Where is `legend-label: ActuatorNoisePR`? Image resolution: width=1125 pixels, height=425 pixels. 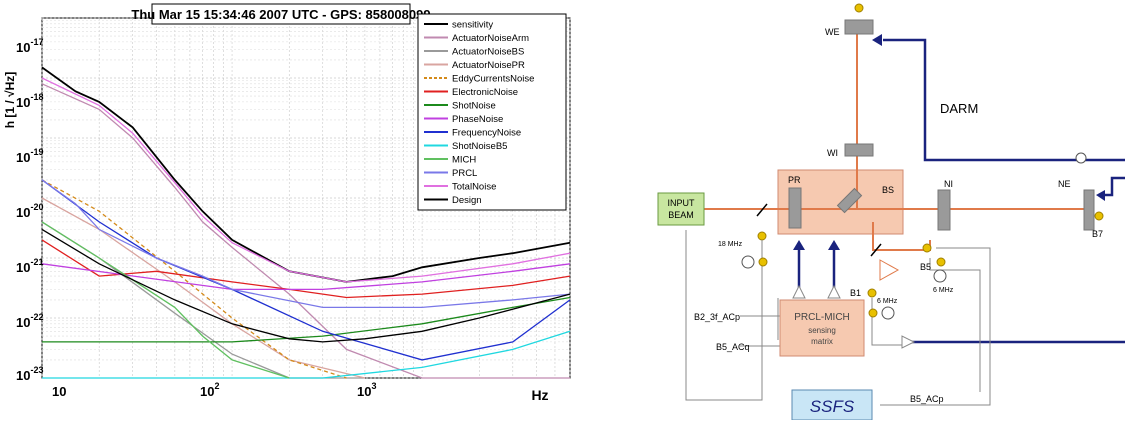
legend-label: ActuatorNoisePR is located at coordinates (488, 65).